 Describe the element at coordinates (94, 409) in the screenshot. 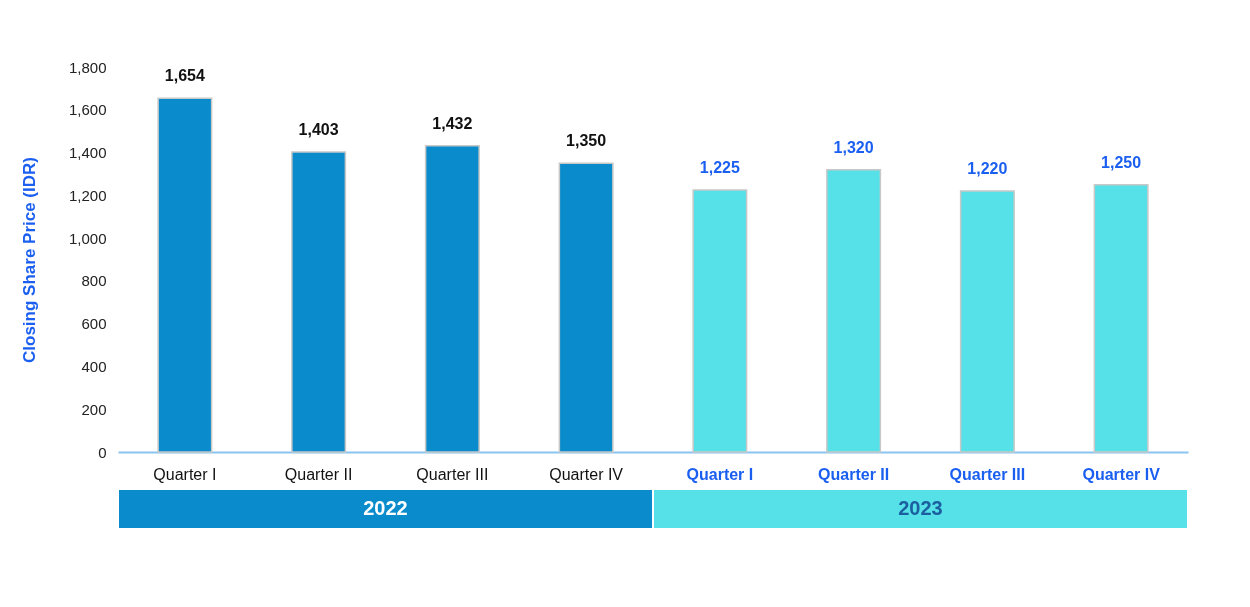

I see `y-tick-label: 200` at that location.